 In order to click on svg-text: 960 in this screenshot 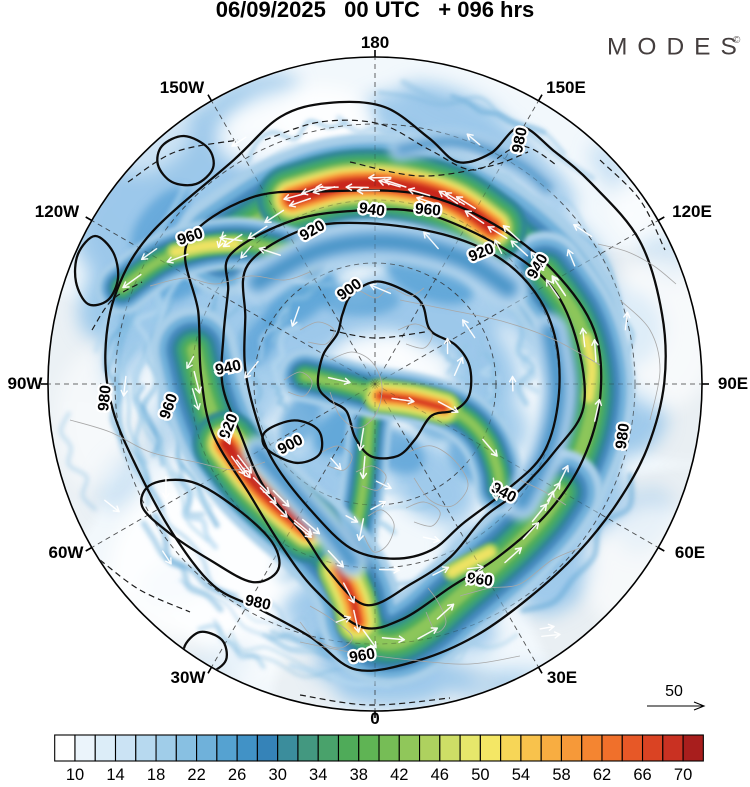, I will do `click(427, 209)`.